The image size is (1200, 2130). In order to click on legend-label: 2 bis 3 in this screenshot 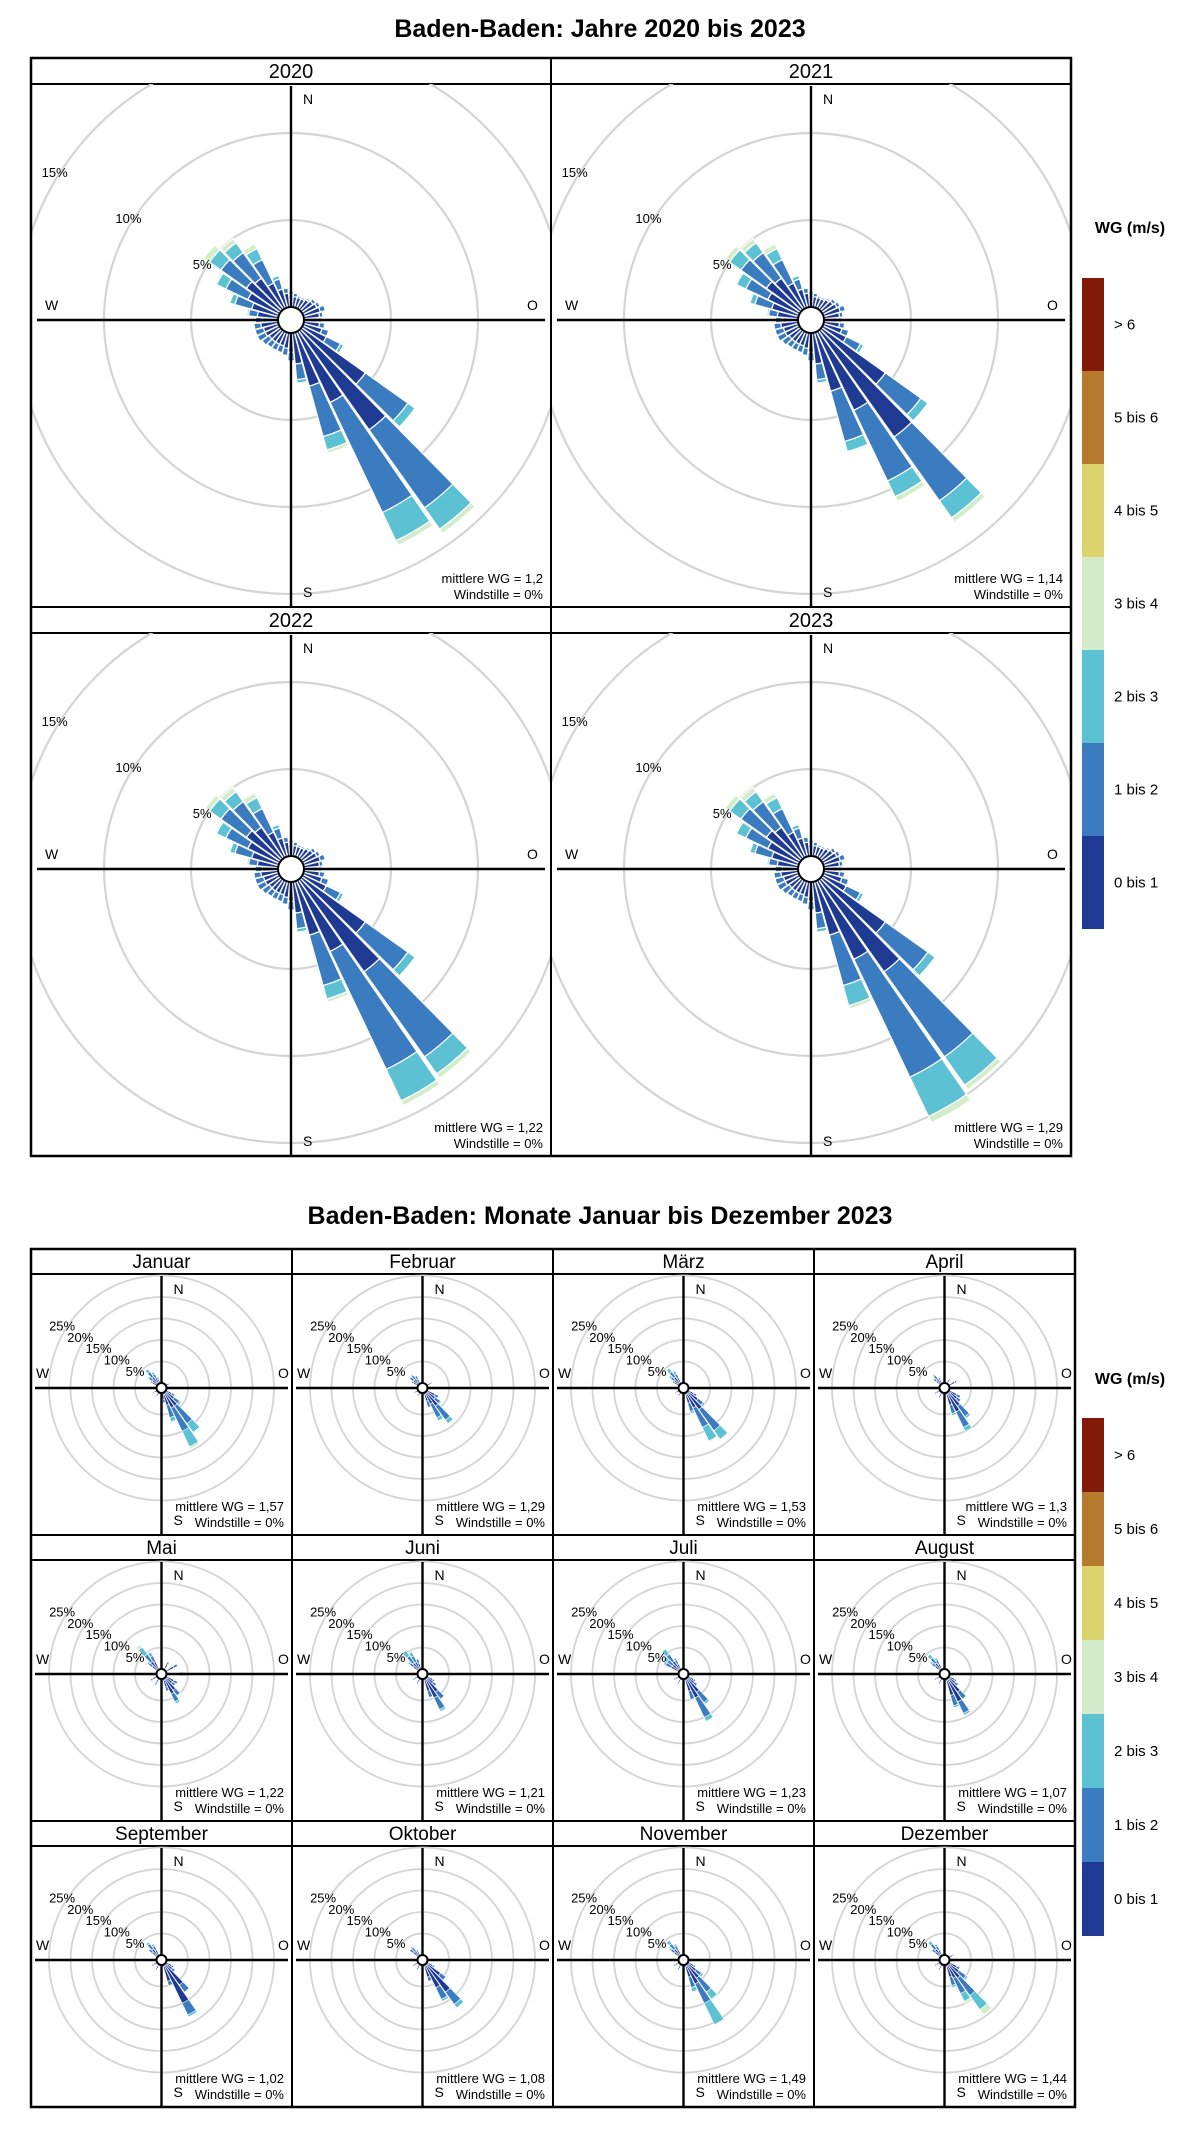, I will do `click(1136, 1751)`.